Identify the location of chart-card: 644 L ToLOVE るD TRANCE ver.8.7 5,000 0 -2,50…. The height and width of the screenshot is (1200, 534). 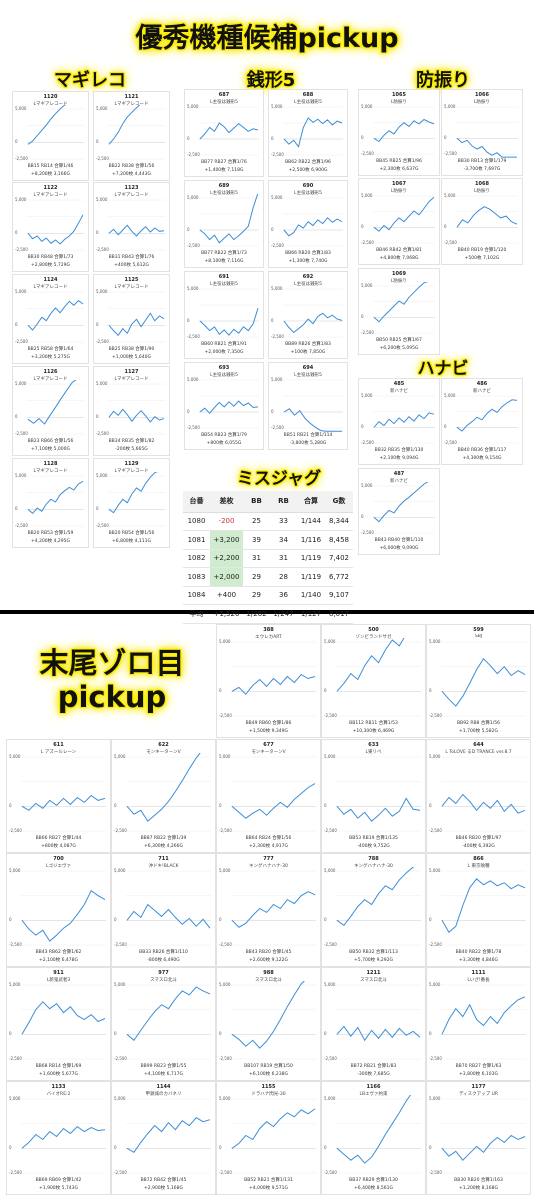
(478, 796).